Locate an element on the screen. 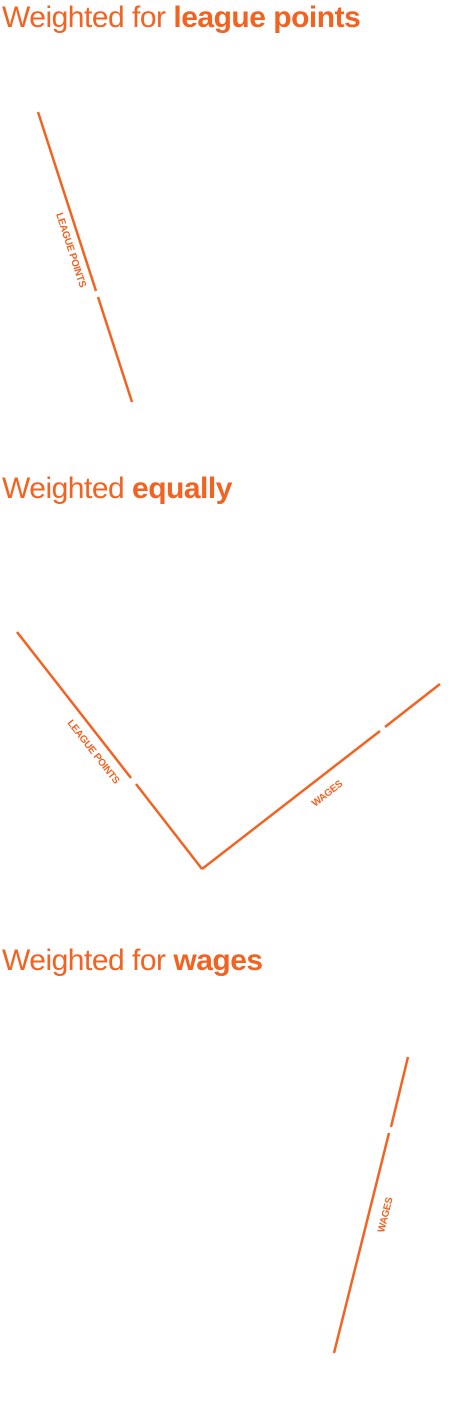  title-emphasis: equally is located at coordinates (182, 488).